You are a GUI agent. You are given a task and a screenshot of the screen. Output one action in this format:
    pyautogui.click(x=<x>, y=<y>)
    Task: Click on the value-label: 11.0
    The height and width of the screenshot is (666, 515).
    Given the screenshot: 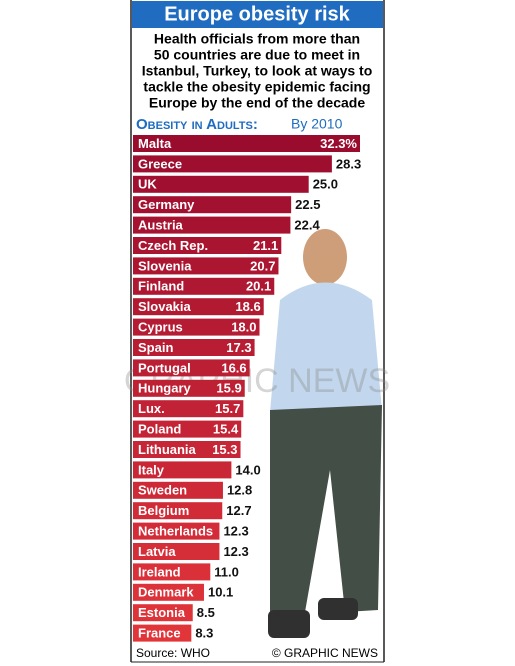 What is the action you would take?
    pyautogui.click(x=226, y=571)
    